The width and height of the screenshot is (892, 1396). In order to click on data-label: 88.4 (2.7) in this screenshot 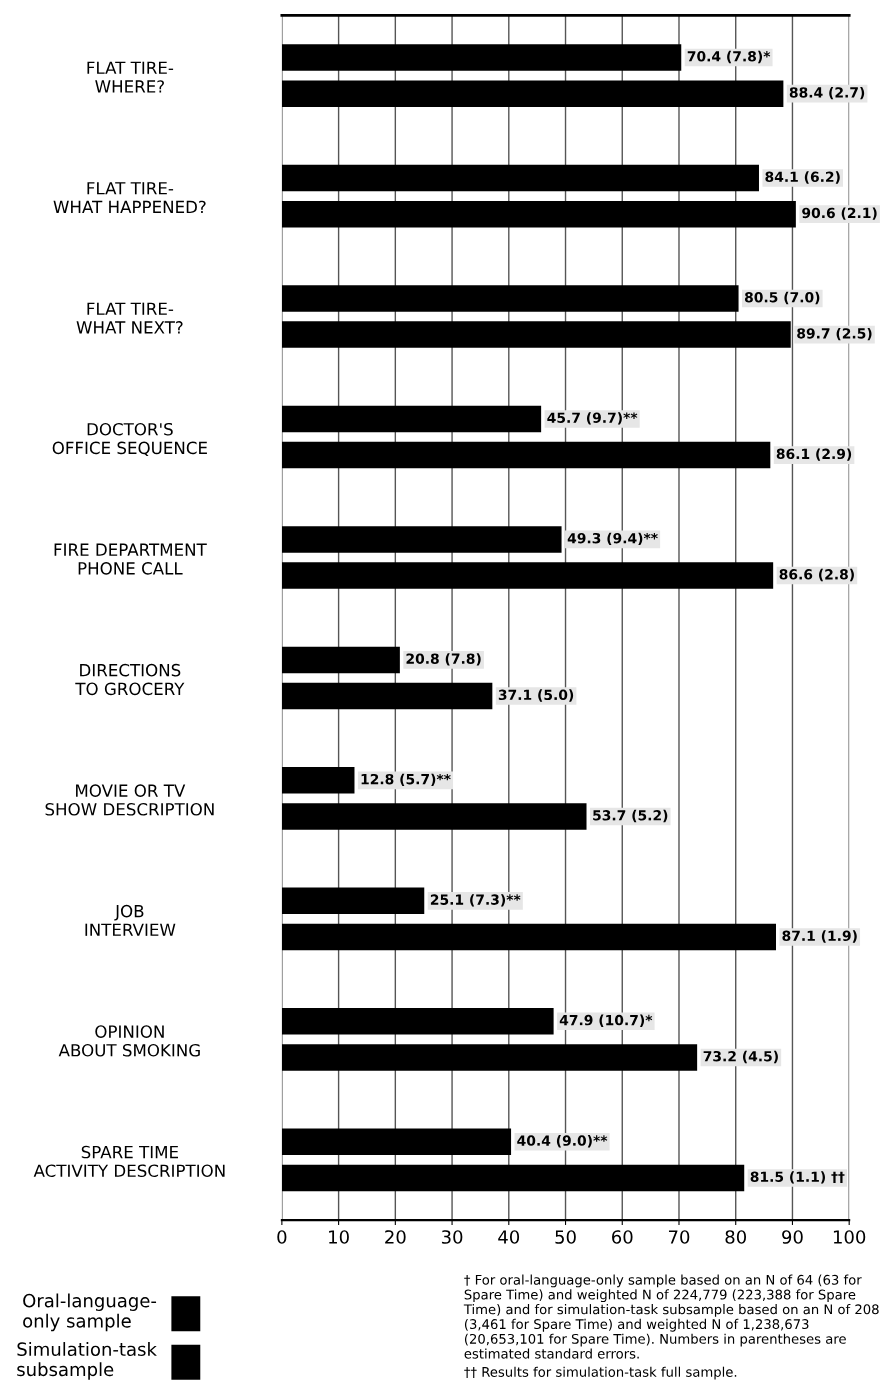, I will do `click(827, 93)`.